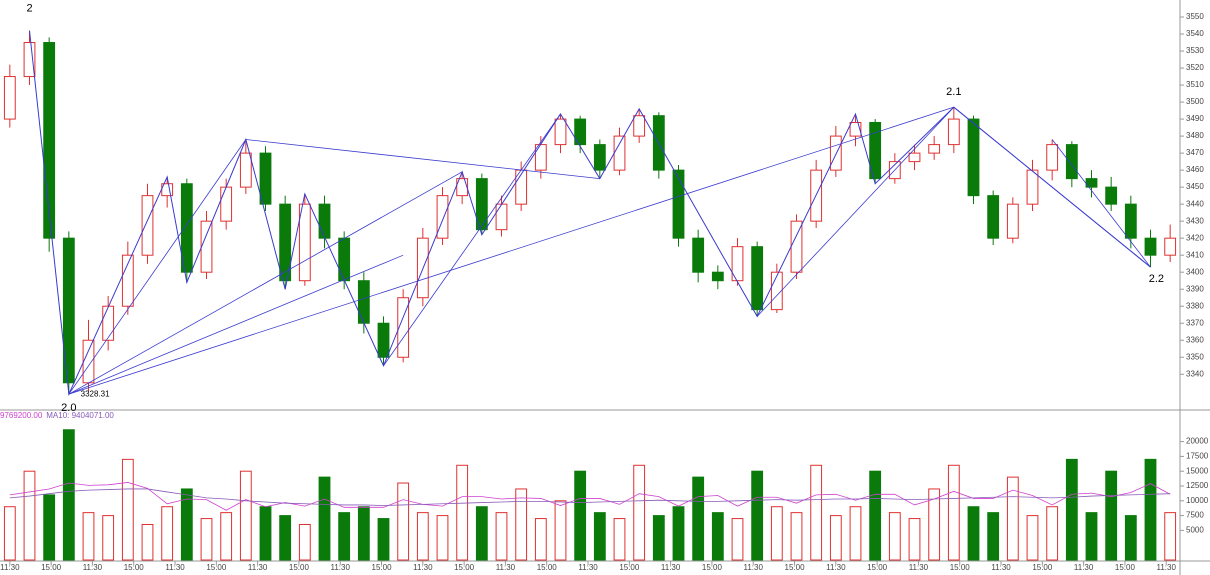 Image resolution: width=1210 pixels, height=575 pixels. I want to click on y-tick-label: 3500, so click(1195, 101).